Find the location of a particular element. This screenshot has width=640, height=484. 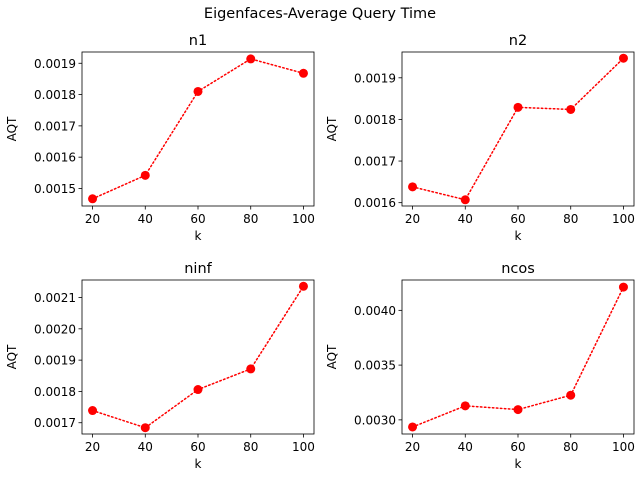

figure-suptitle: Eigenfaces-Average Query Time is located at coordinates (320, 14).